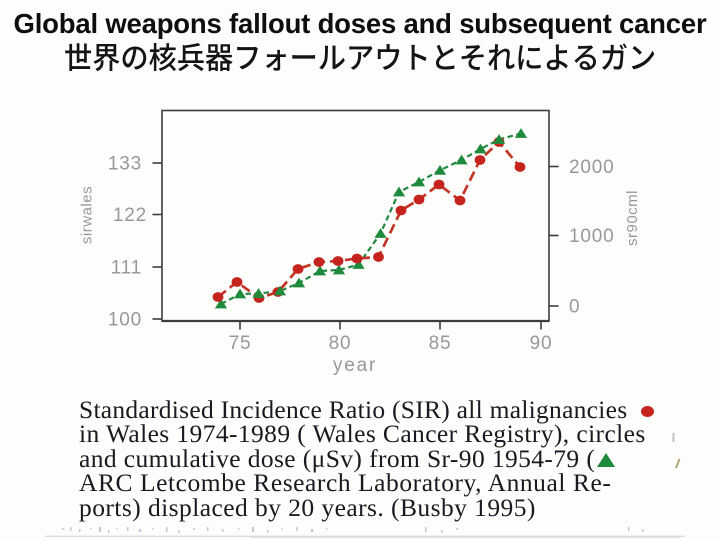 Image resolution: width=720 pixels, height=540 pixels. Describe the element at coordinates (355, 365) in the screenshot. I see `svg-text: year` at that location.